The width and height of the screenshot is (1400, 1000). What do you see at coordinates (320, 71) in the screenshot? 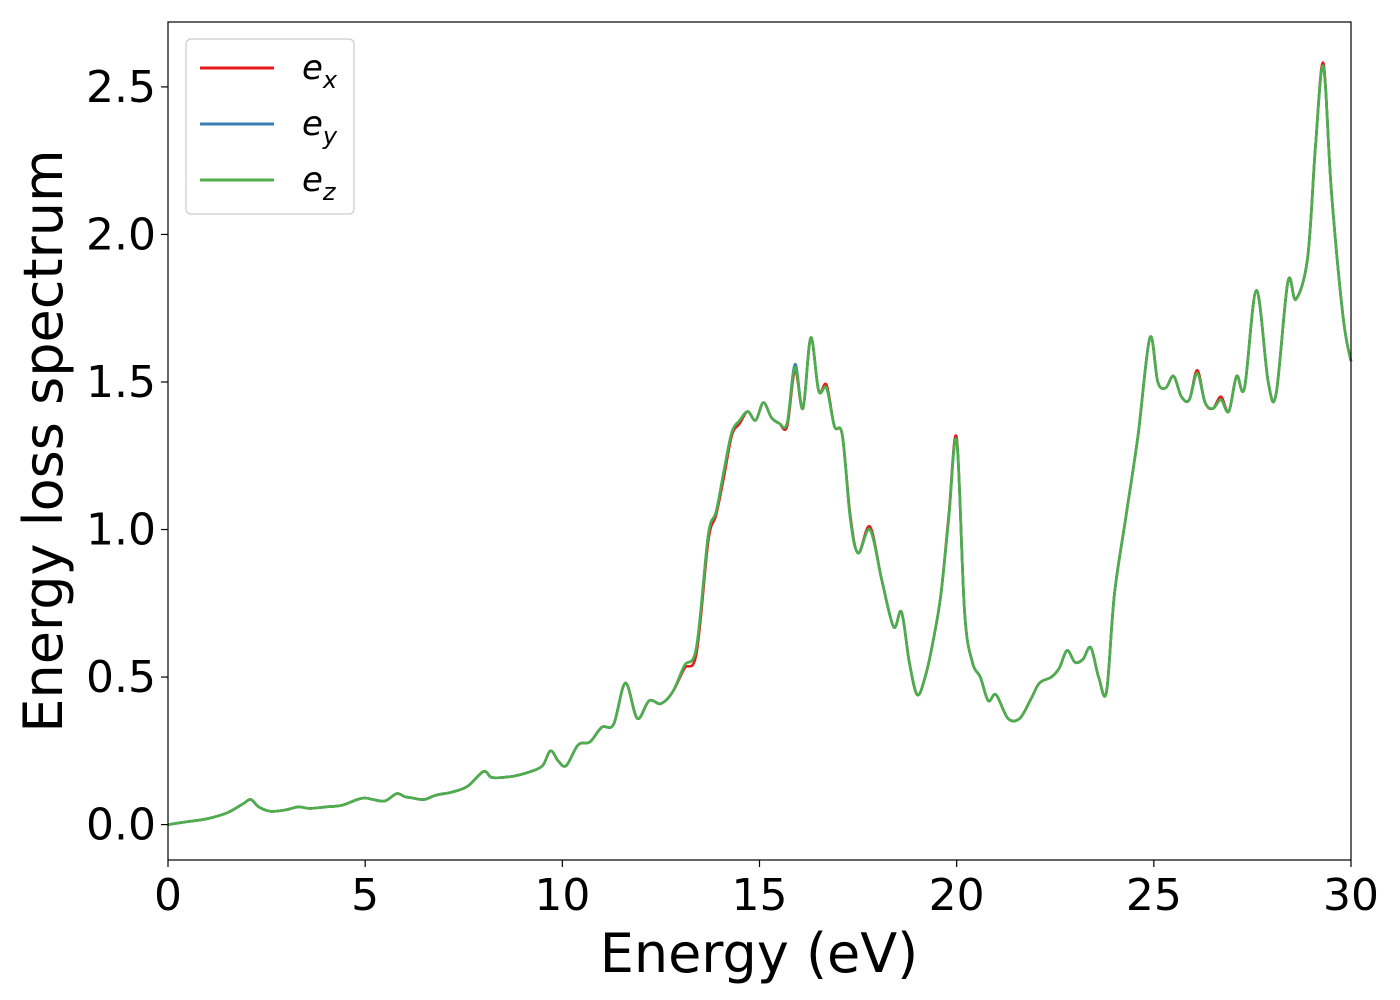
I see `legend-label-x: ex` at bounding box center [320, 71].